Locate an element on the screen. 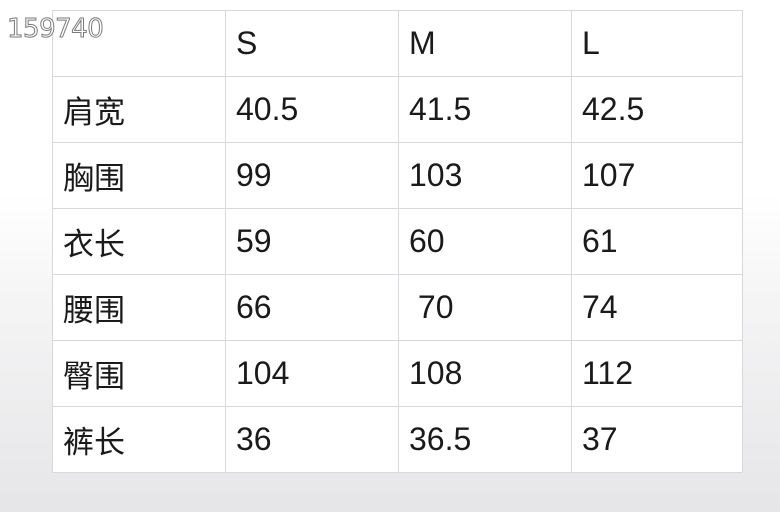  table-cell: 40.5 is located at coordinates (312, 109).